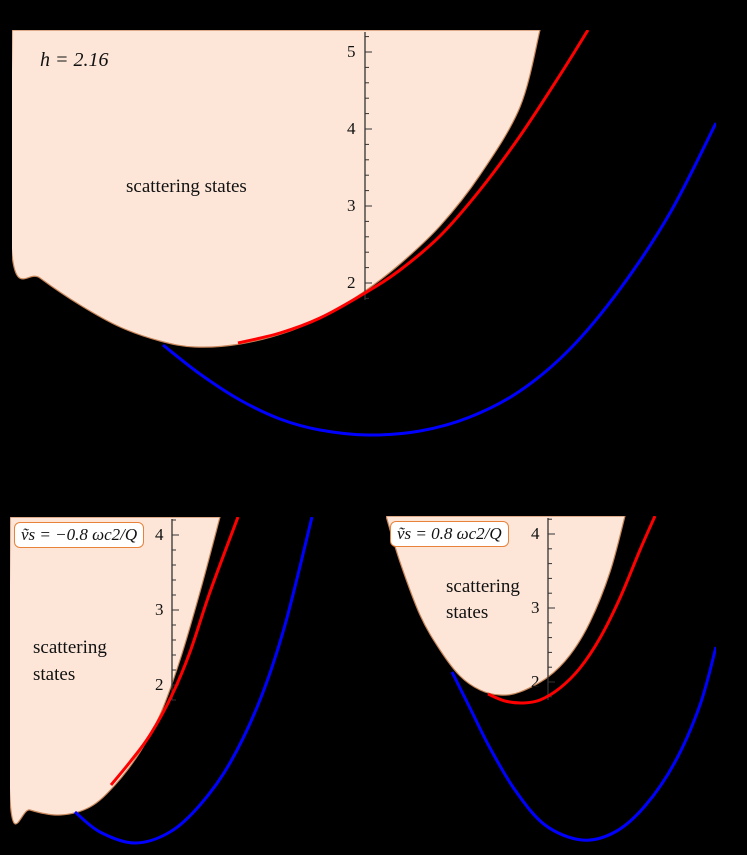  Describe the element at coordinates (186, 186) in the screenshot. I see `scattering-states-label: scattering states` at that location.